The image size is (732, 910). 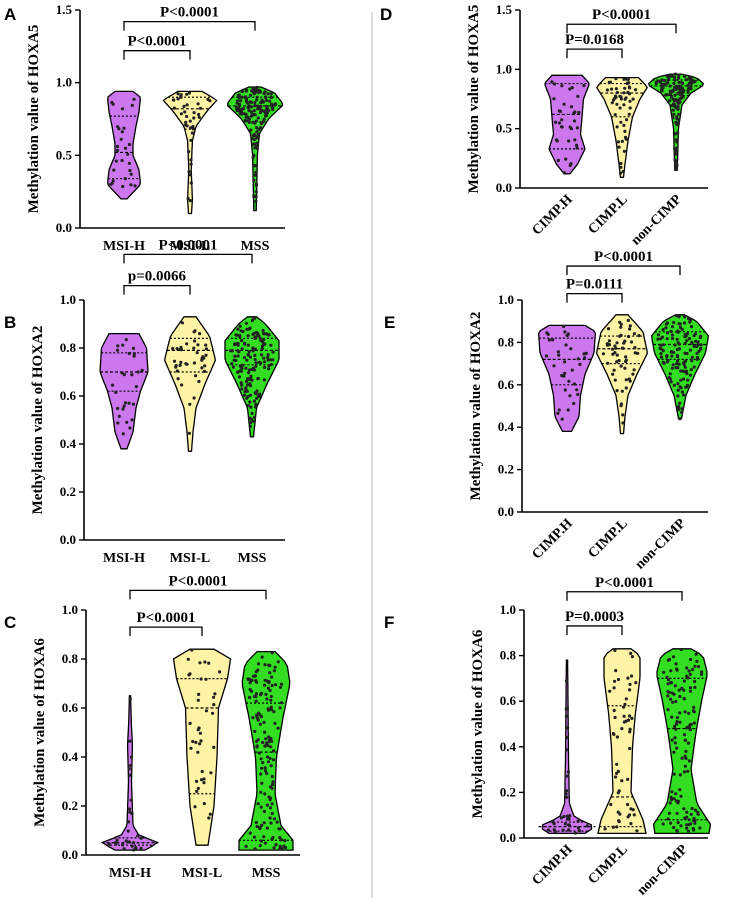 What do you see at coordinates (594, 617) in the screenshot?
I see `p-value-label: P=0.0003` at bounding box center [594, 617].